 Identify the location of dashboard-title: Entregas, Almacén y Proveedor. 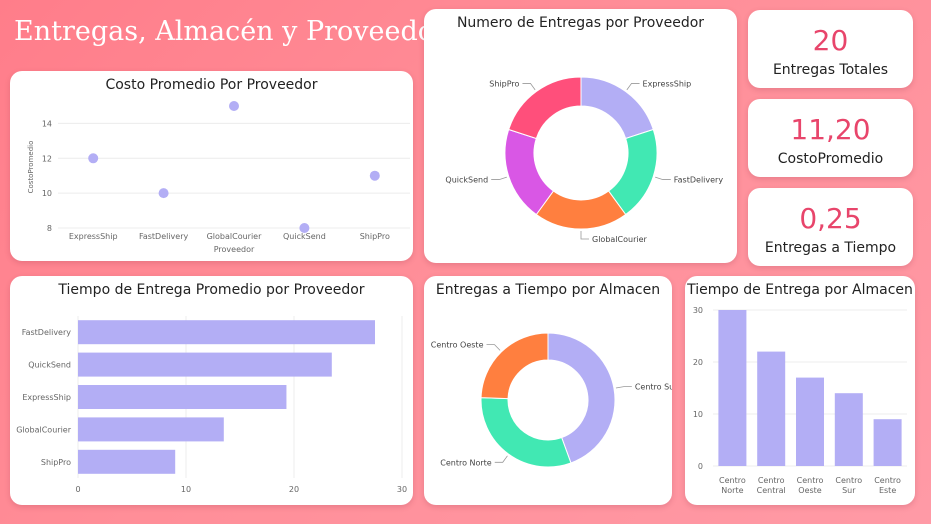
(230, 31).